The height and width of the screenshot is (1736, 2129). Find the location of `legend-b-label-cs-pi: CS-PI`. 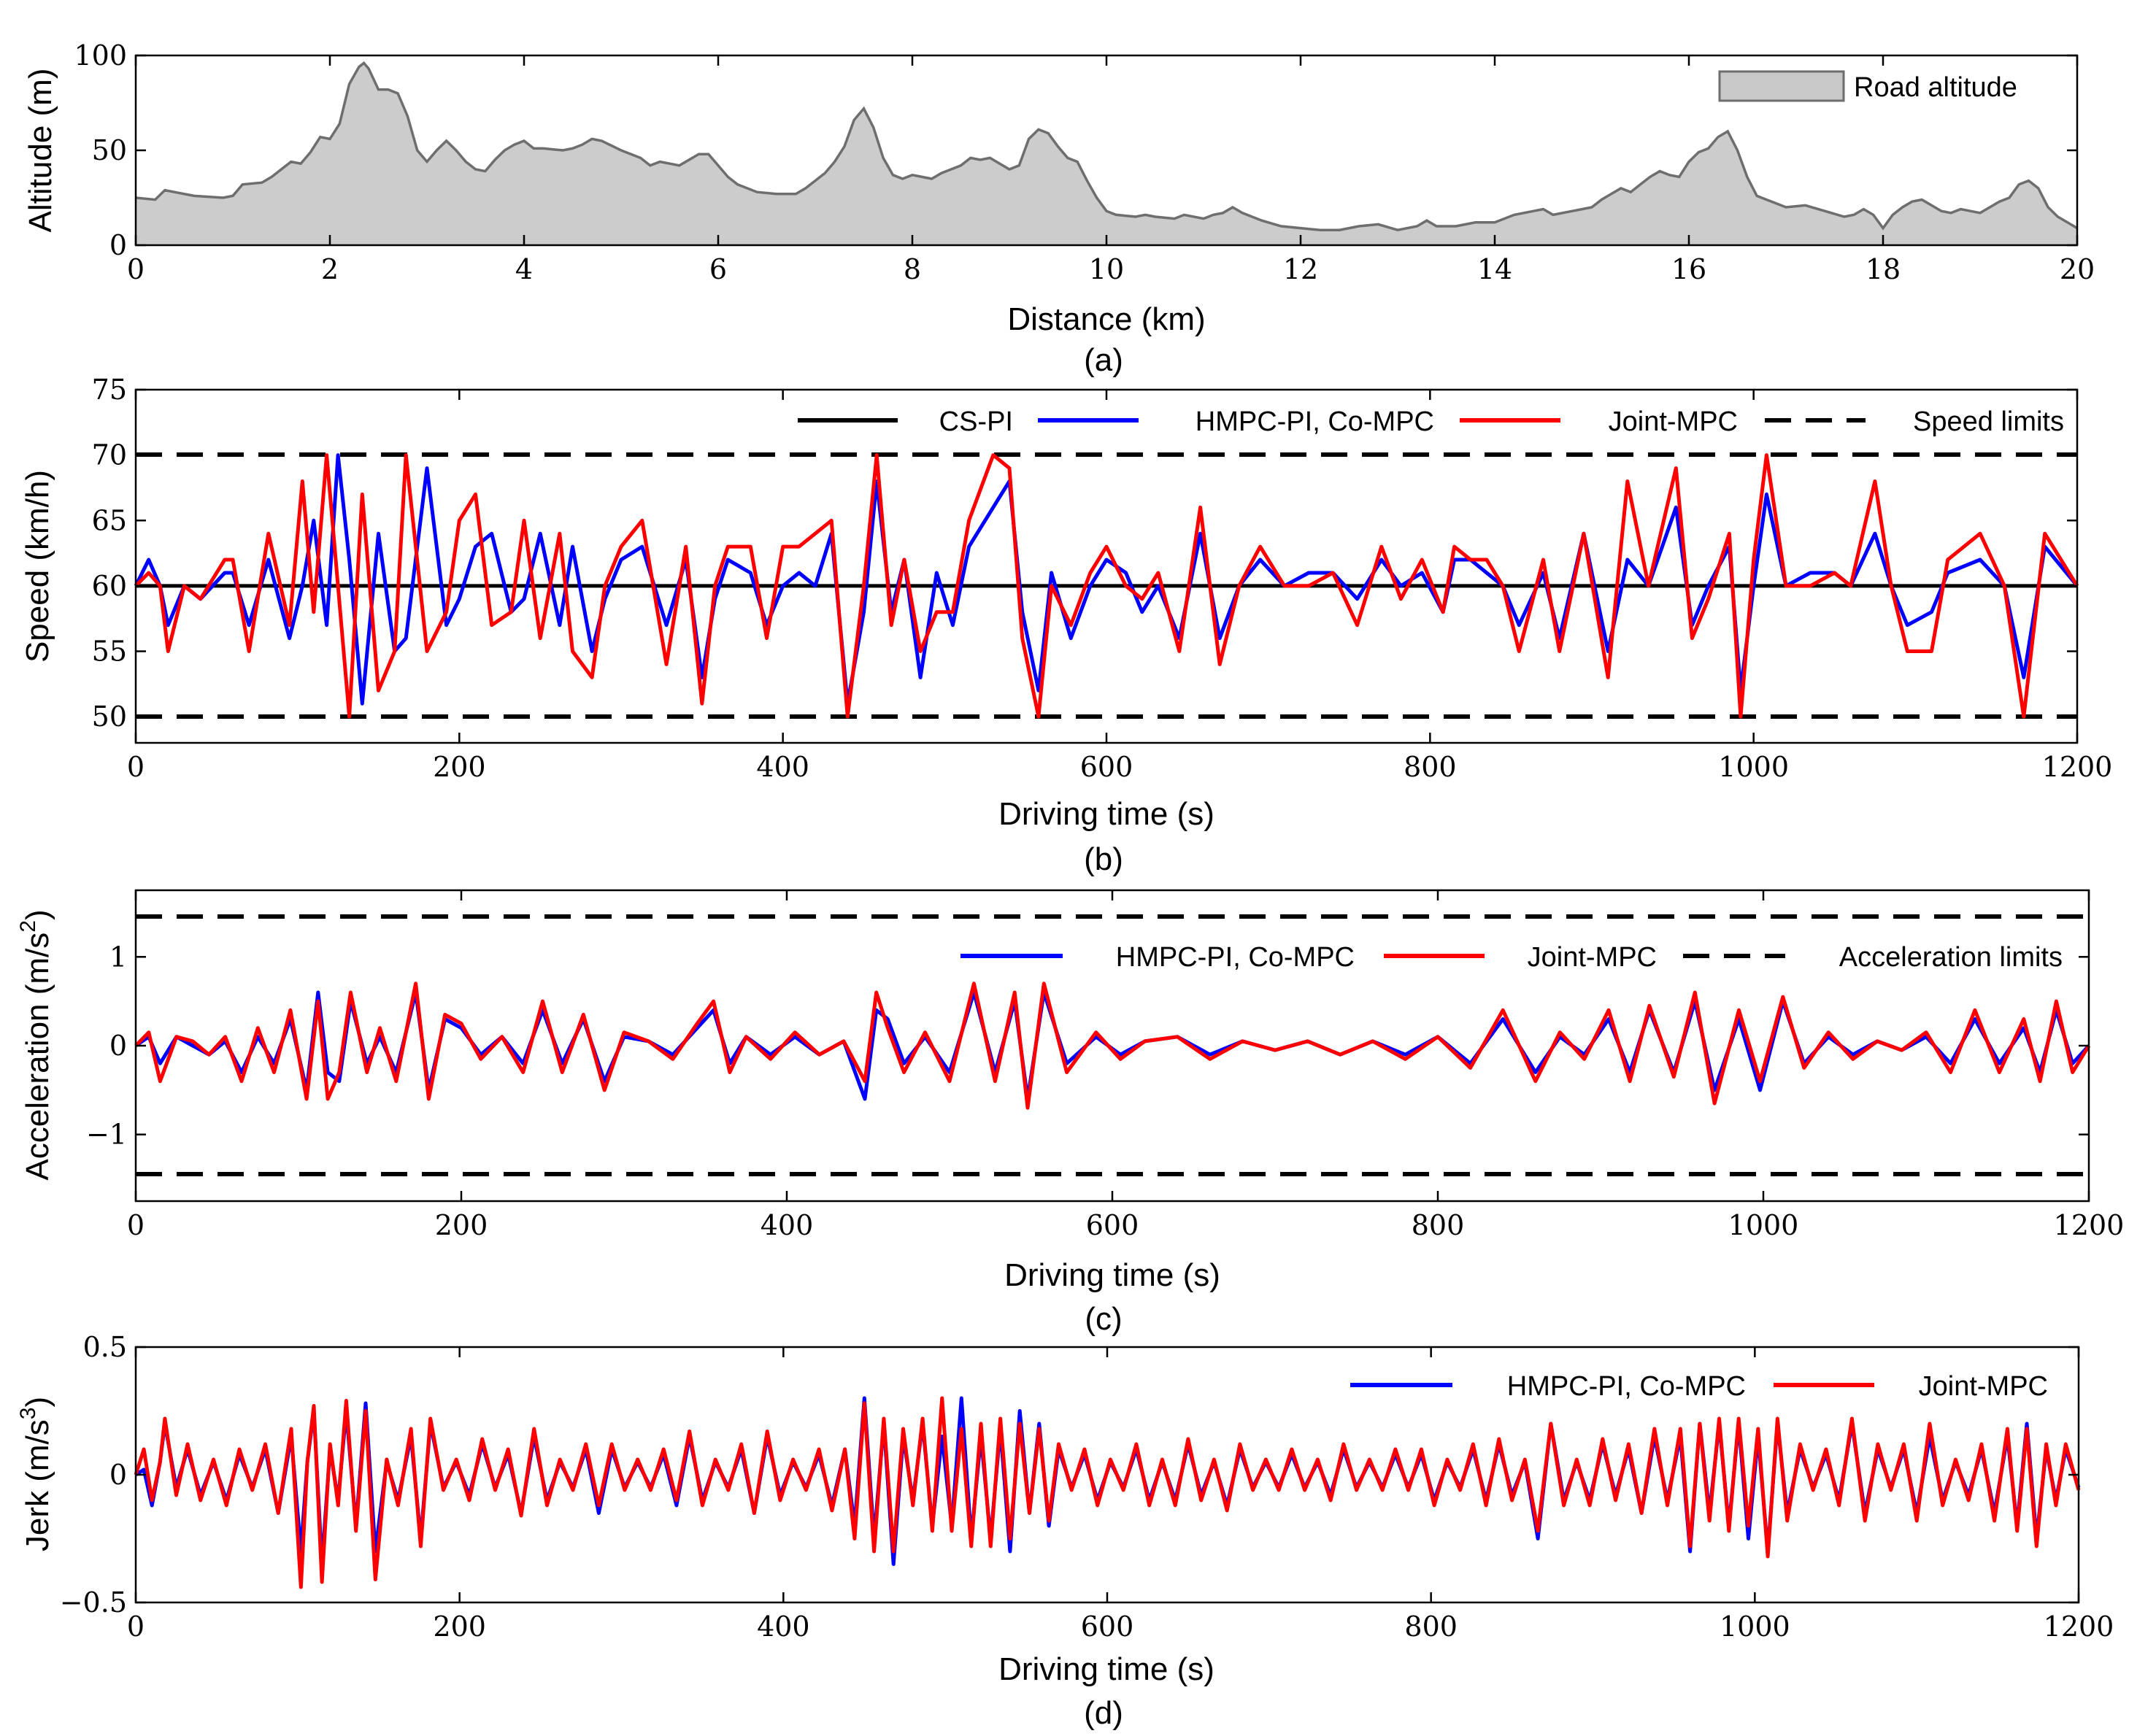

legend-b-label-cs-pi: CS-PI is located at coordinates (976, 421).